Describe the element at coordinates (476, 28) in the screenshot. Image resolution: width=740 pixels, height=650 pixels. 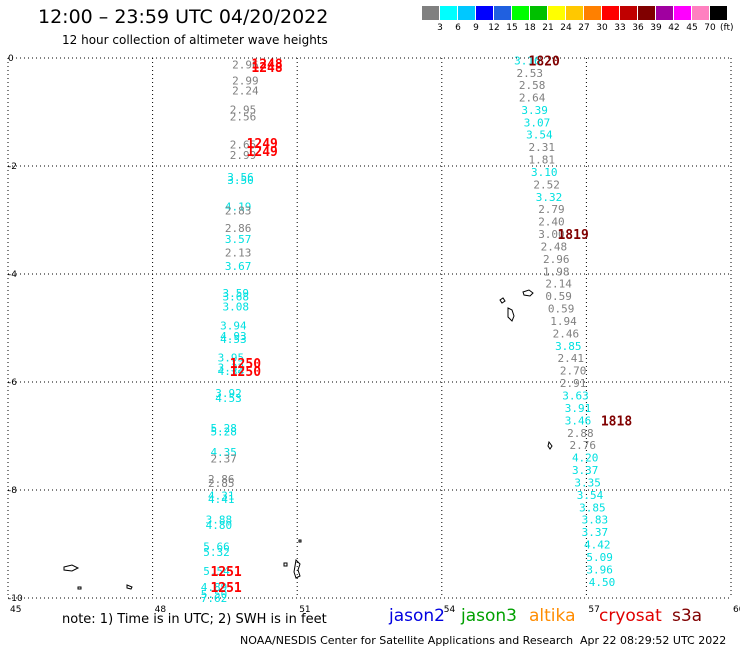
I see `color-scale-tick: 9` at that location.